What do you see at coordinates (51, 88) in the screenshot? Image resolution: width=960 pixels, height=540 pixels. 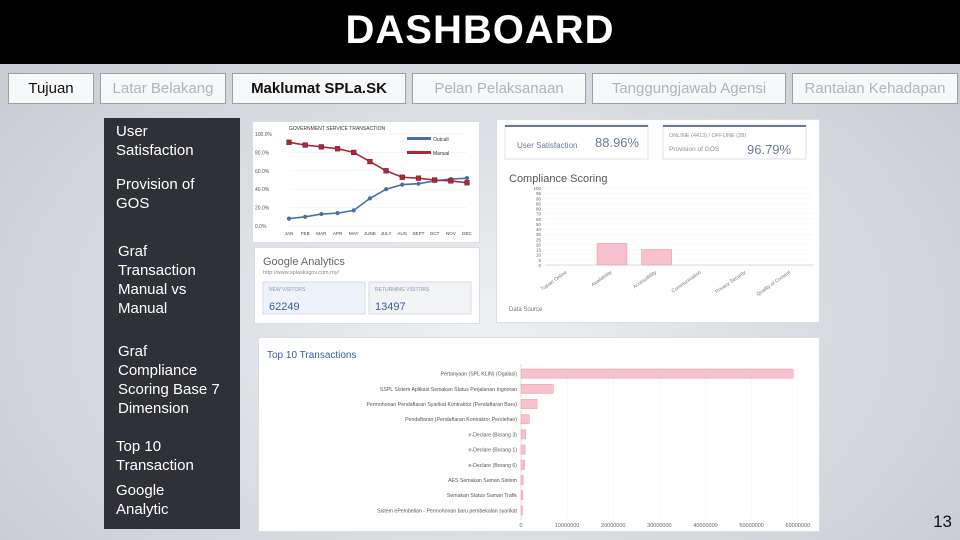 I see `tab-tujuan: Tujuan` at bounding box center [51, 88].